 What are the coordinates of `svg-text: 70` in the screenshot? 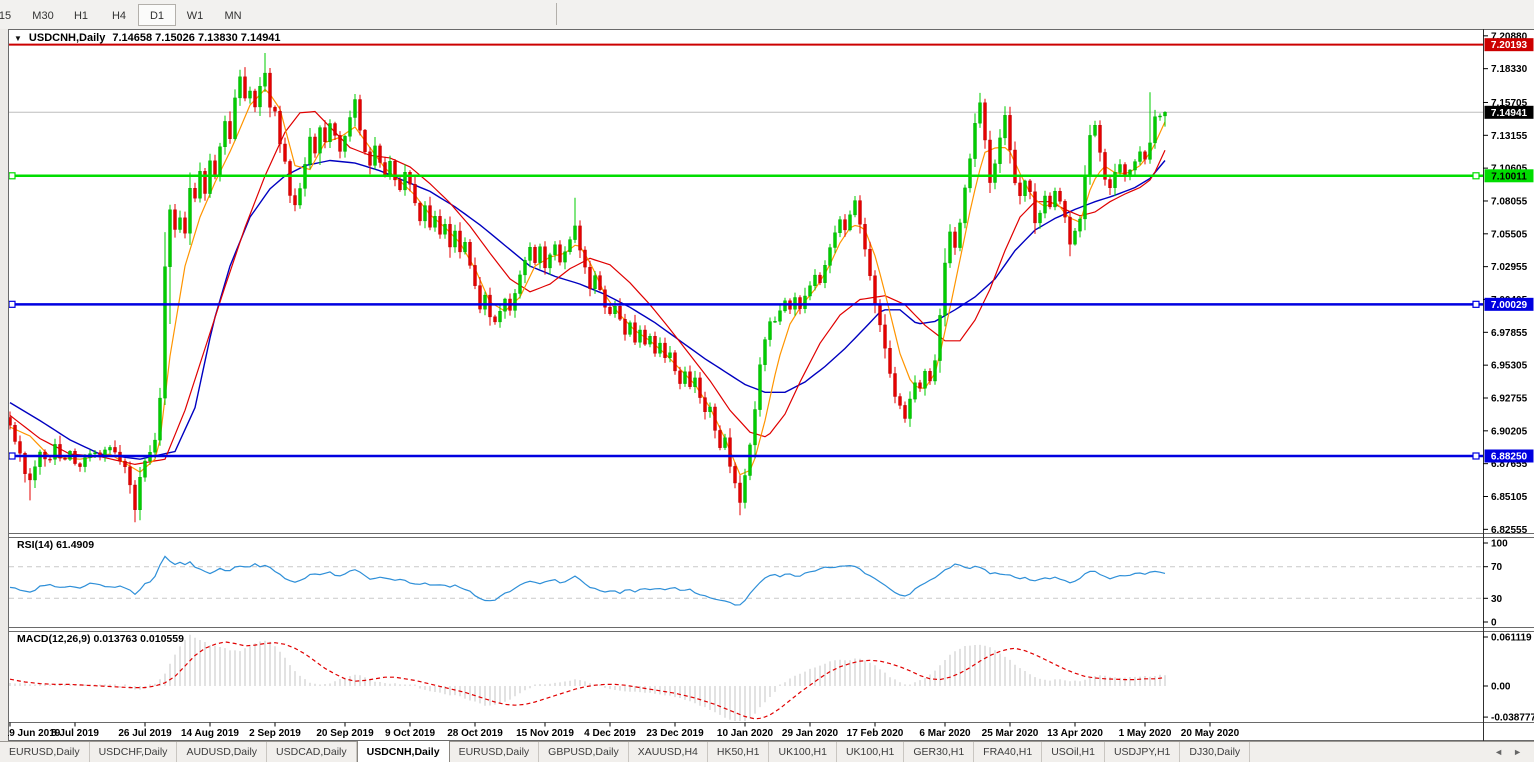 It's located at (1497, 567).